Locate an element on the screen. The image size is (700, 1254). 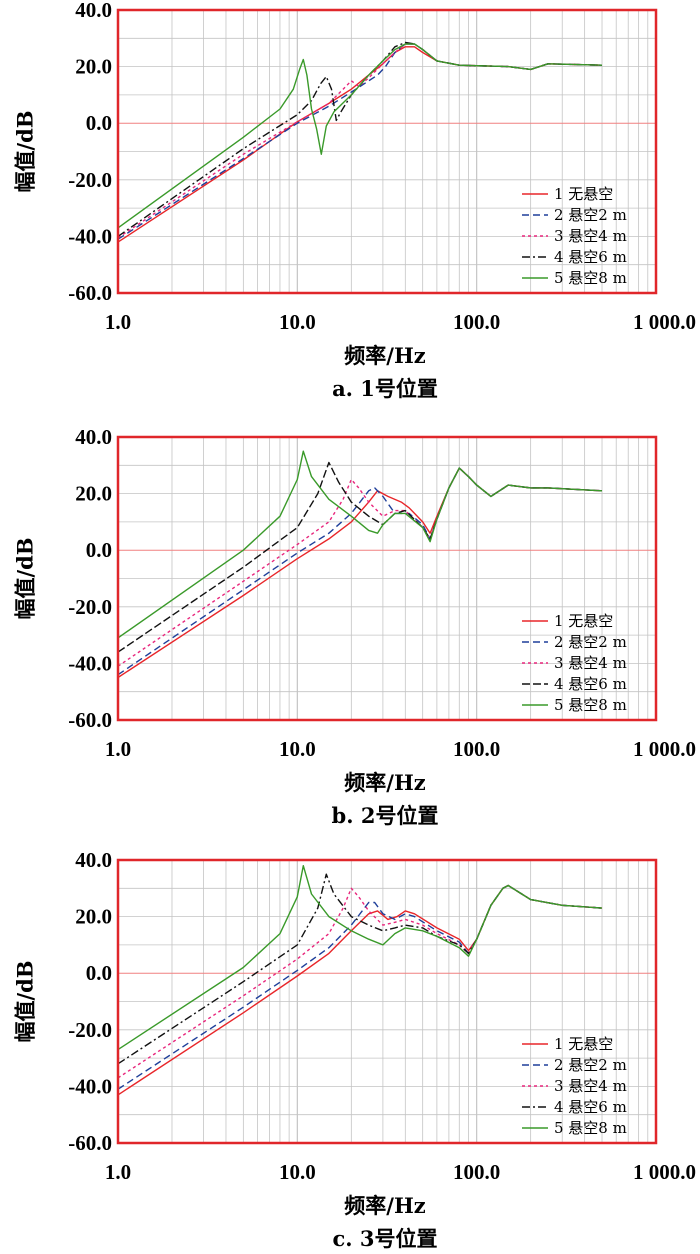
panel-caption: a. 1号位置 is located at coordinates (385, 388).